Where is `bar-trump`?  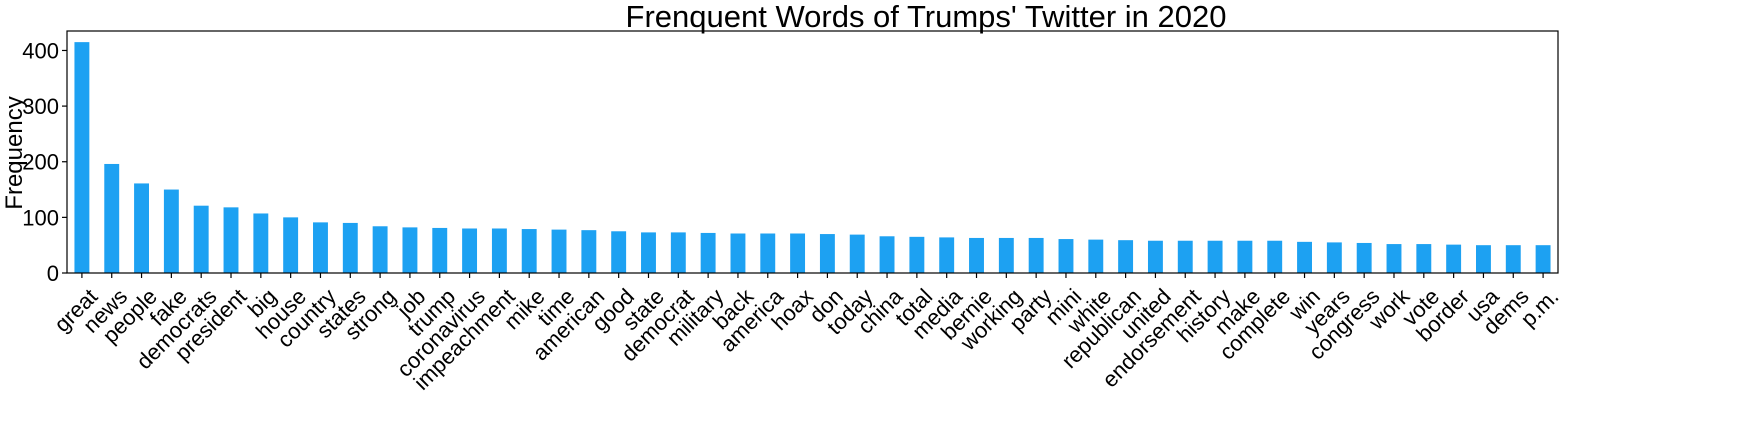 bar-trump is located at coordinates (440, 250).